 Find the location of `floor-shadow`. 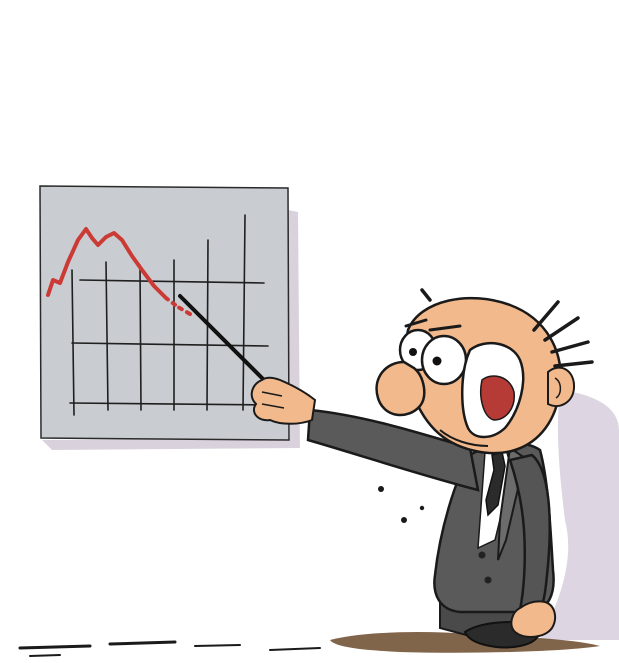

floor-shadow is located at coordinates (309, 644).